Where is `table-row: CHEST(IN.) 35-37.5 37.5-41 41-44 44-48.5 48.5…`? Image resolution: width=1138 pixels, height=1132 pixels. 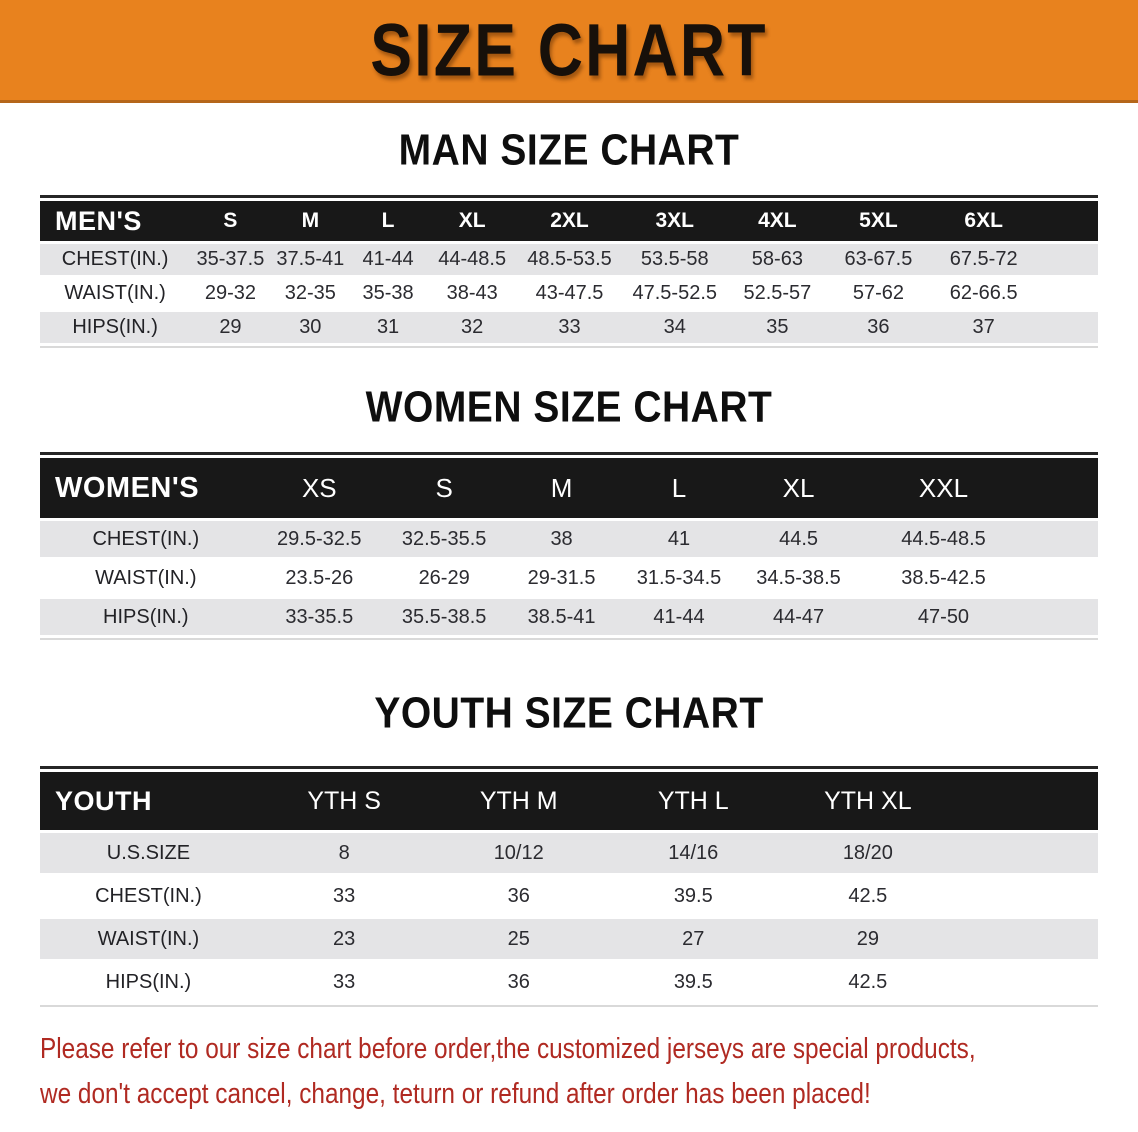 table-row: CHEST(IN.) 35-37.5 37.5-41 41-44 44-48.5 48.5… is located at coordinates (569, 259).